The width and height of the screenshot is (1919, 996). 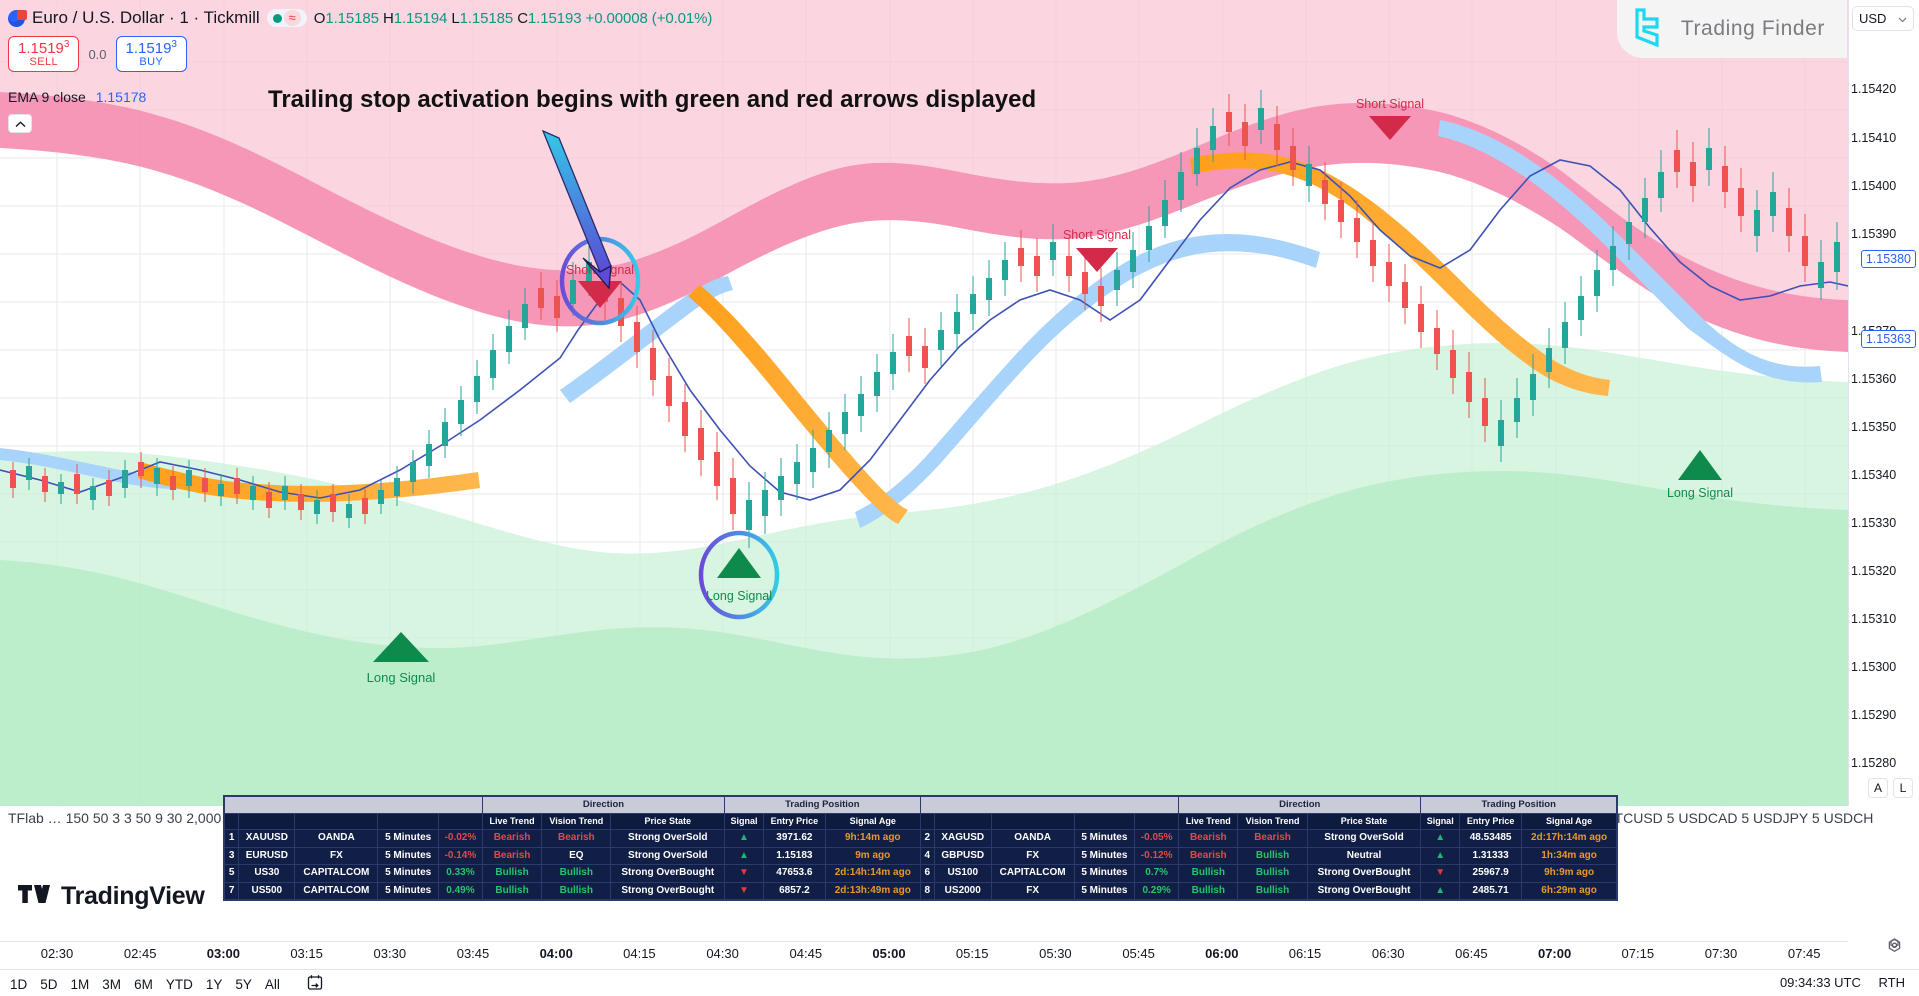 What do you see at coordinates (522, 18) in the screenshot?
I see `close-label: C` at bounding box center [522, 18].